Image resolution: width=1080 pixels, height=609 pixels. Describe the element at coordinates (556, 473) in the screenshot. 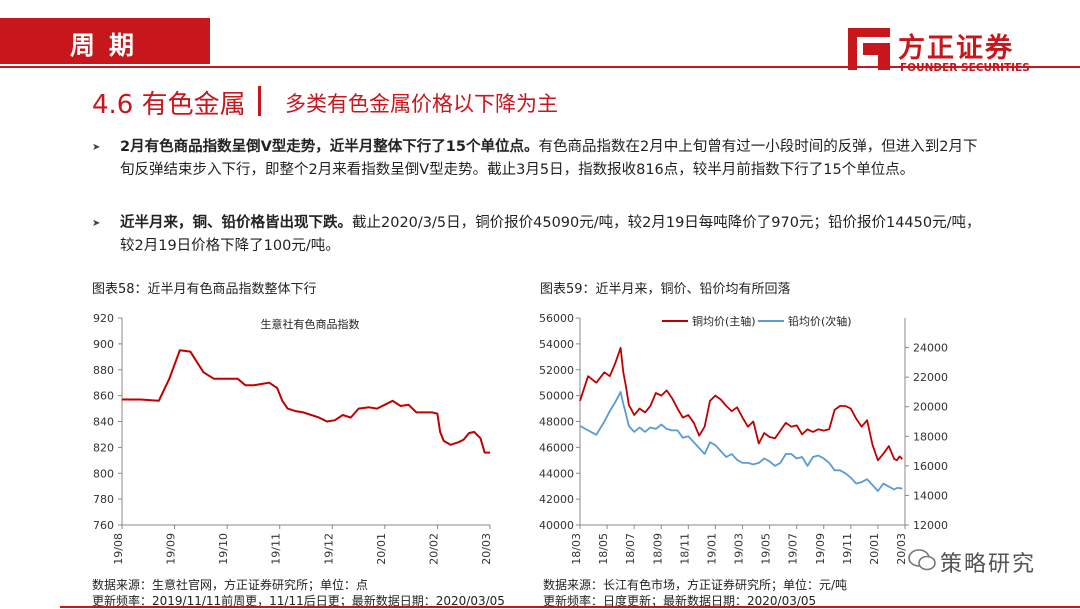

I see `chart2-y-tick-label: 44000` at that location.